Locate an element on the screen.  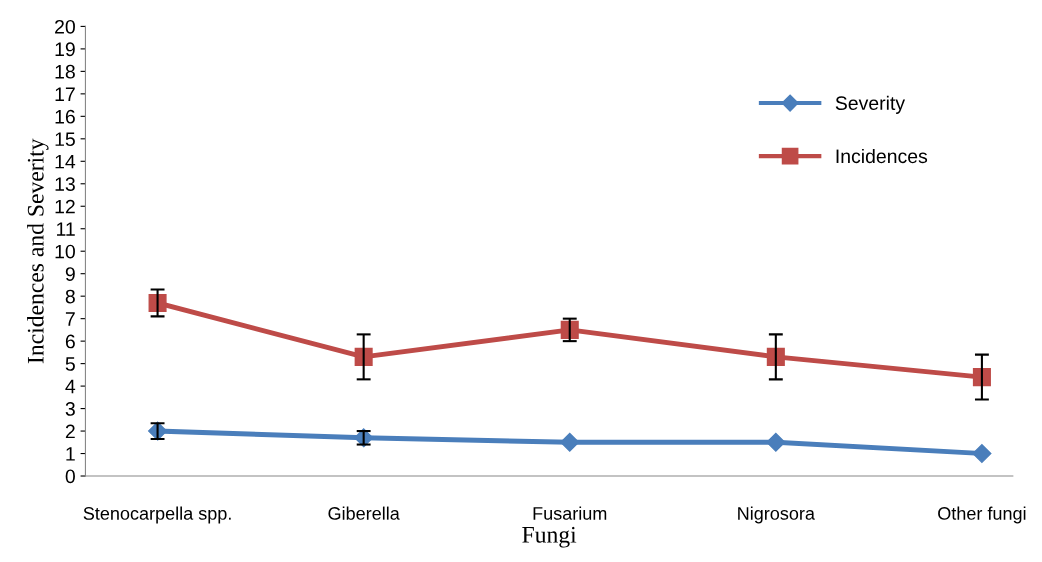
legend-label: Incidences is located at coordinates (882, 156).